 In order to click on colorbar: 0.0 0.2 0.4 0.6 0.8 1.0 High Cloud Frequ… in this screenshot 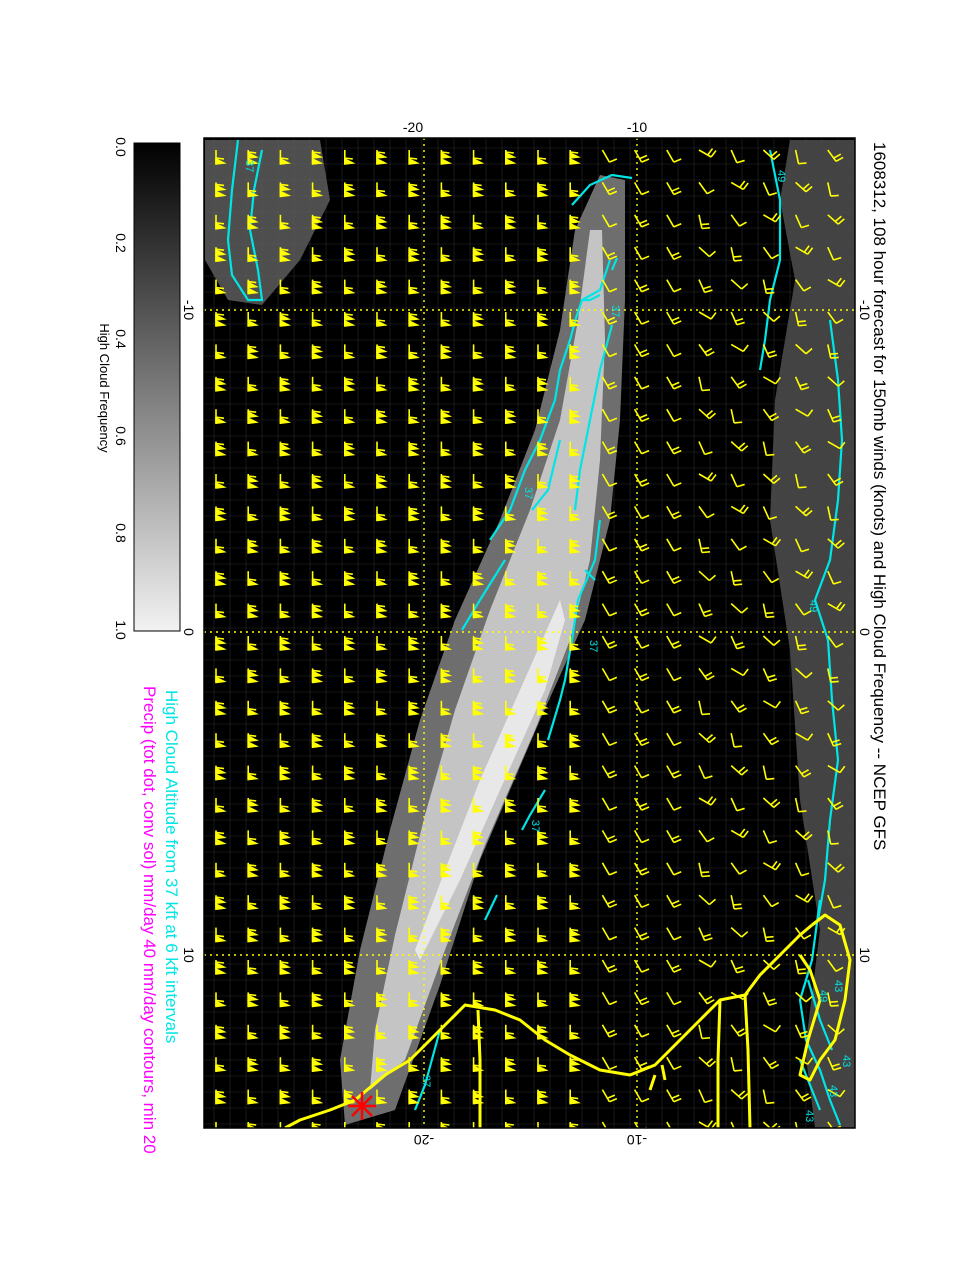, I will do `click(139, 388)`.